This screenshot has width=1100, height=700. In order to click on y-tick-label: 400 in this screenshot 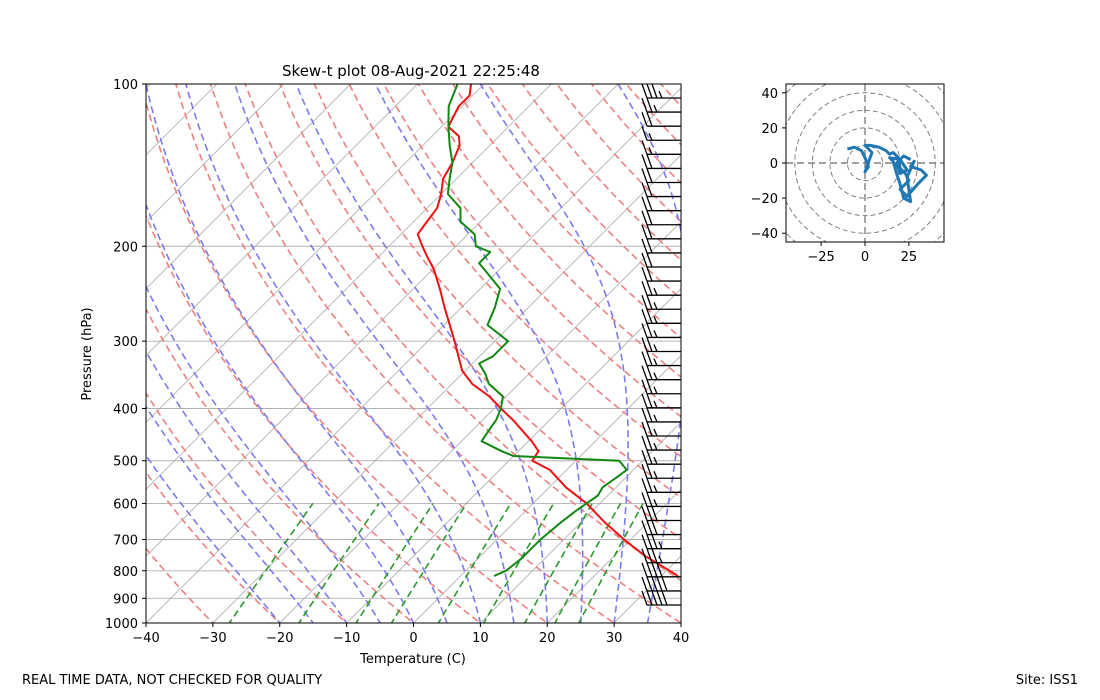, I will do `click(125, 410)`.